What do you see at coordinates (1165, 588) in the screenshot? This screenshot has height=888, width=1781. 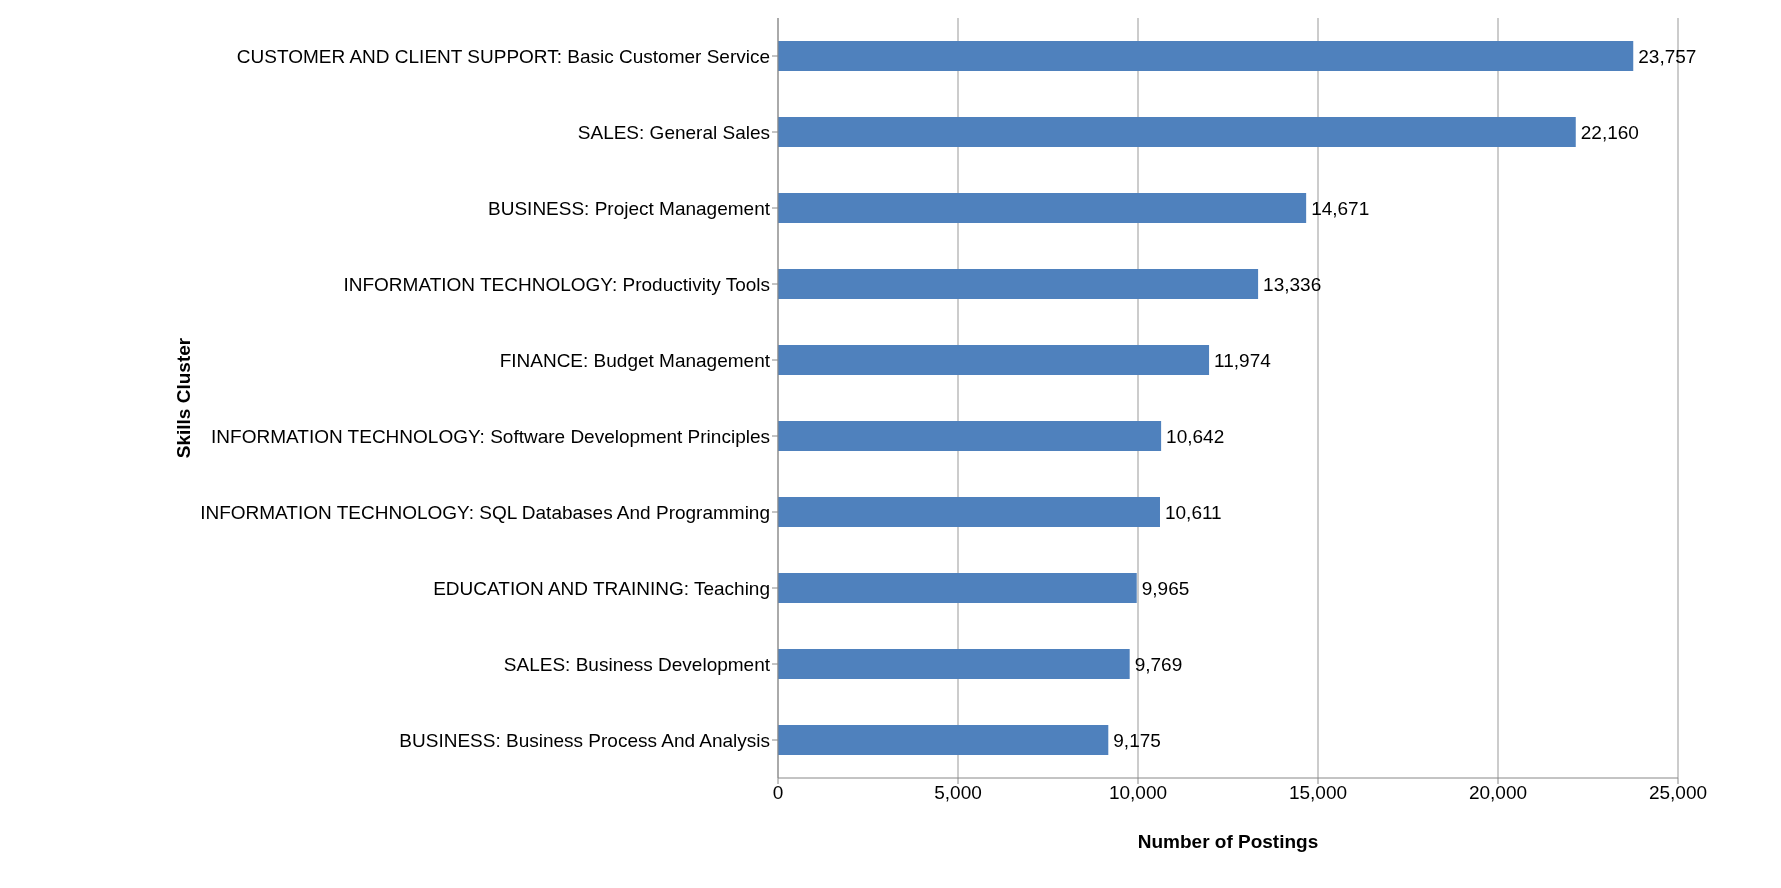 I see `data-label: 9,965` at bounding box center [1165, 588].